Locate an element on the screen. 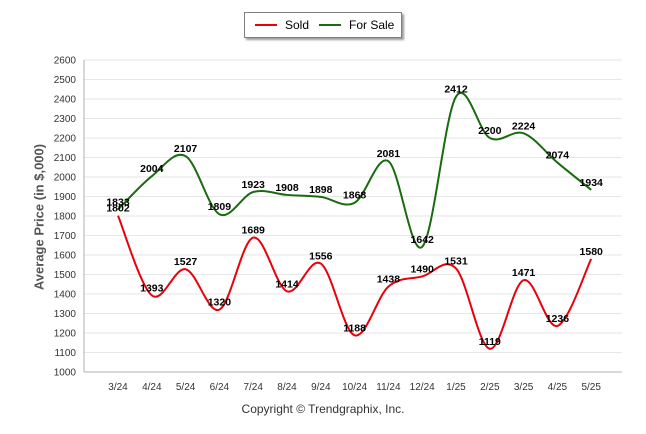 Image resolution: width=646 pixels, height=434 pixels. legend-item-sold: Sold is located at coordinates (282, 25).